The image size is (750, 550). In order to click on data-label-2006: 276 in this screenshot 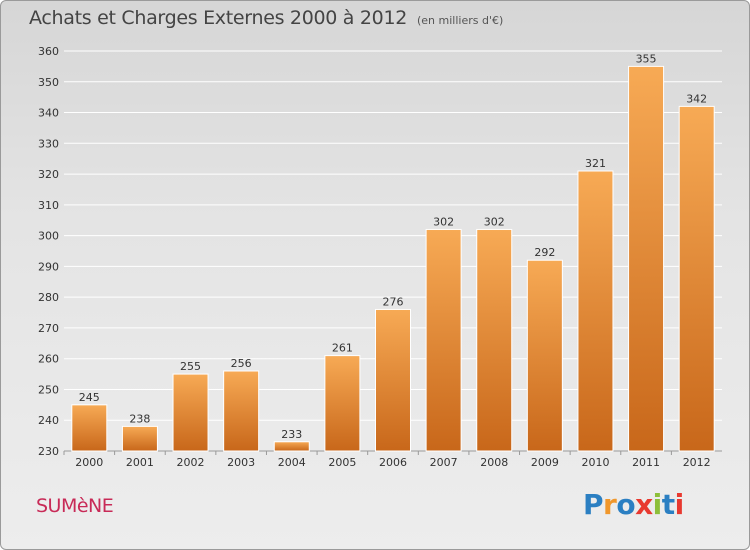, I will do `click(393, 301)`.